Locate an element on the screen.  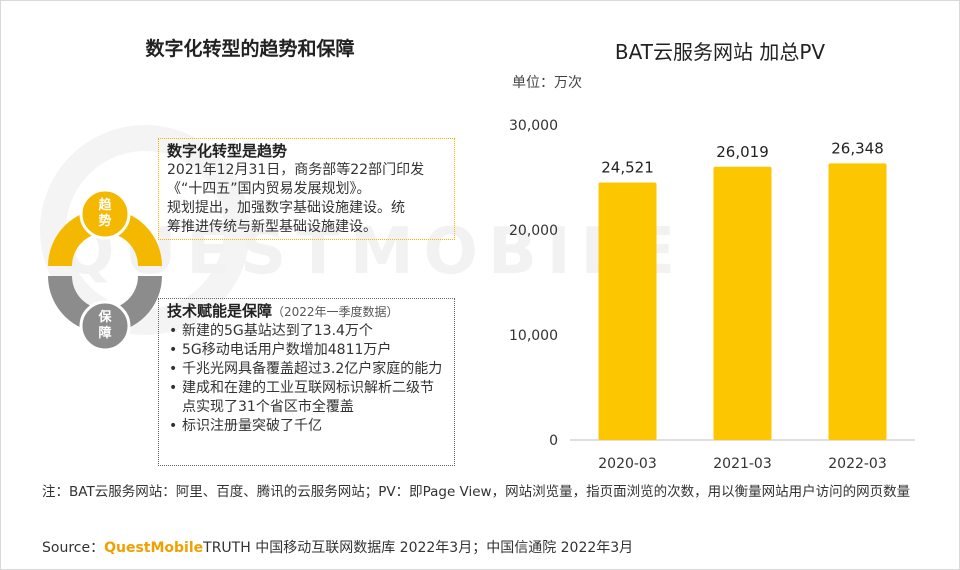
guarantee-node is located at coordinates (105, 326).